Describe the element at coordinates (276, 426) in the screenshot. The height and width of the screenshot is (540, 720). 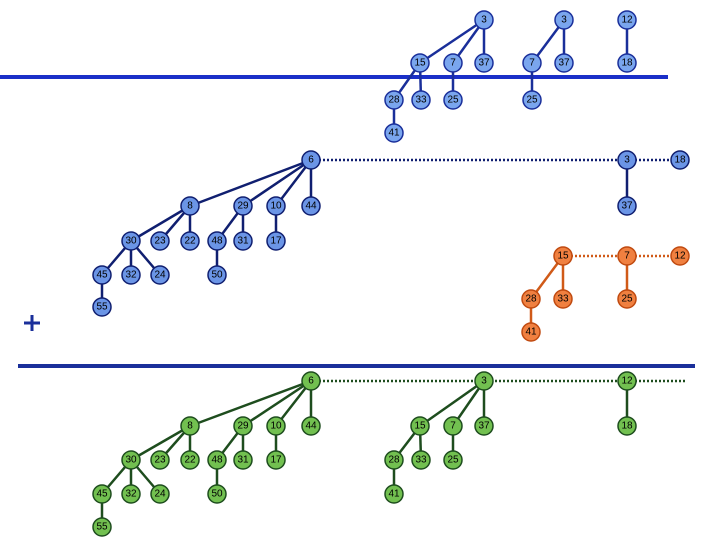
I see `node-label: 10` at that location.